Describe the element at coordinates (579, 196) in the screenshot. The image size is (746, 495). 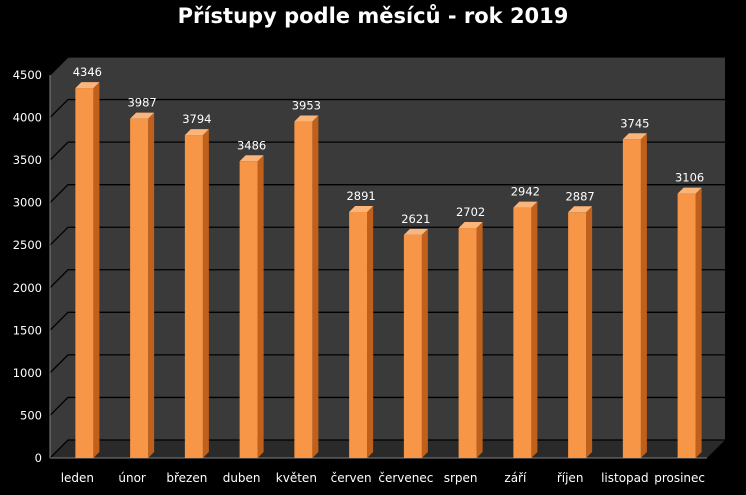
I see `data-label: 2887` at that location.